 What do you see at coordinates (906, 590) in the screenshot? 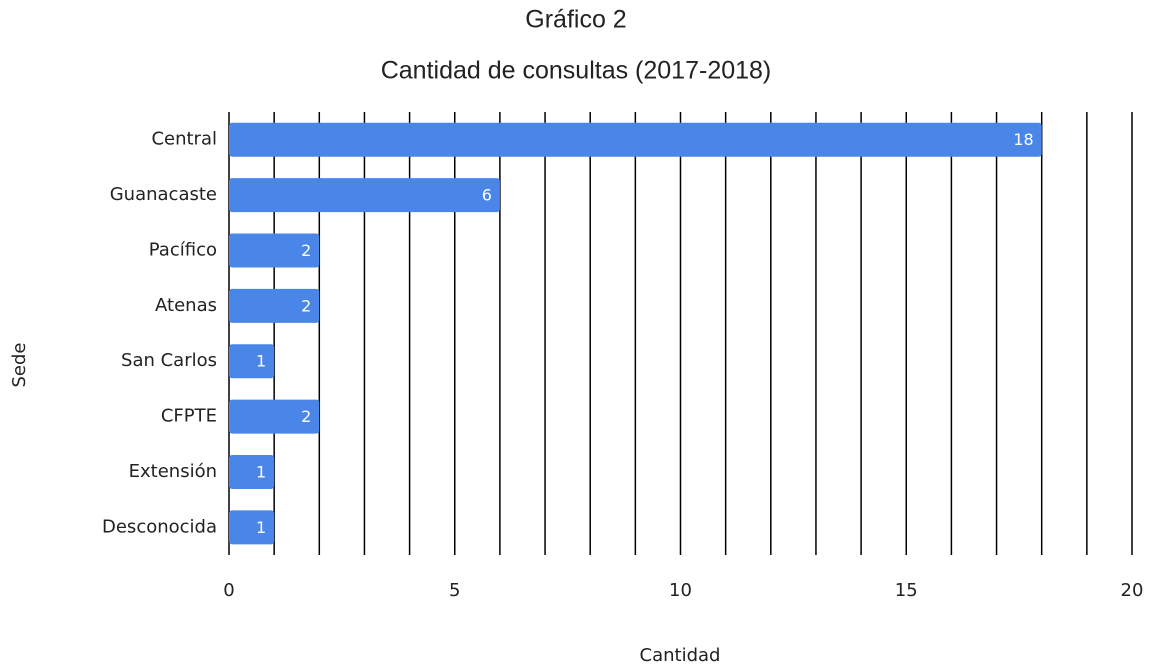
I see `x-tick-label: 15` at bounding box center [906, 590].